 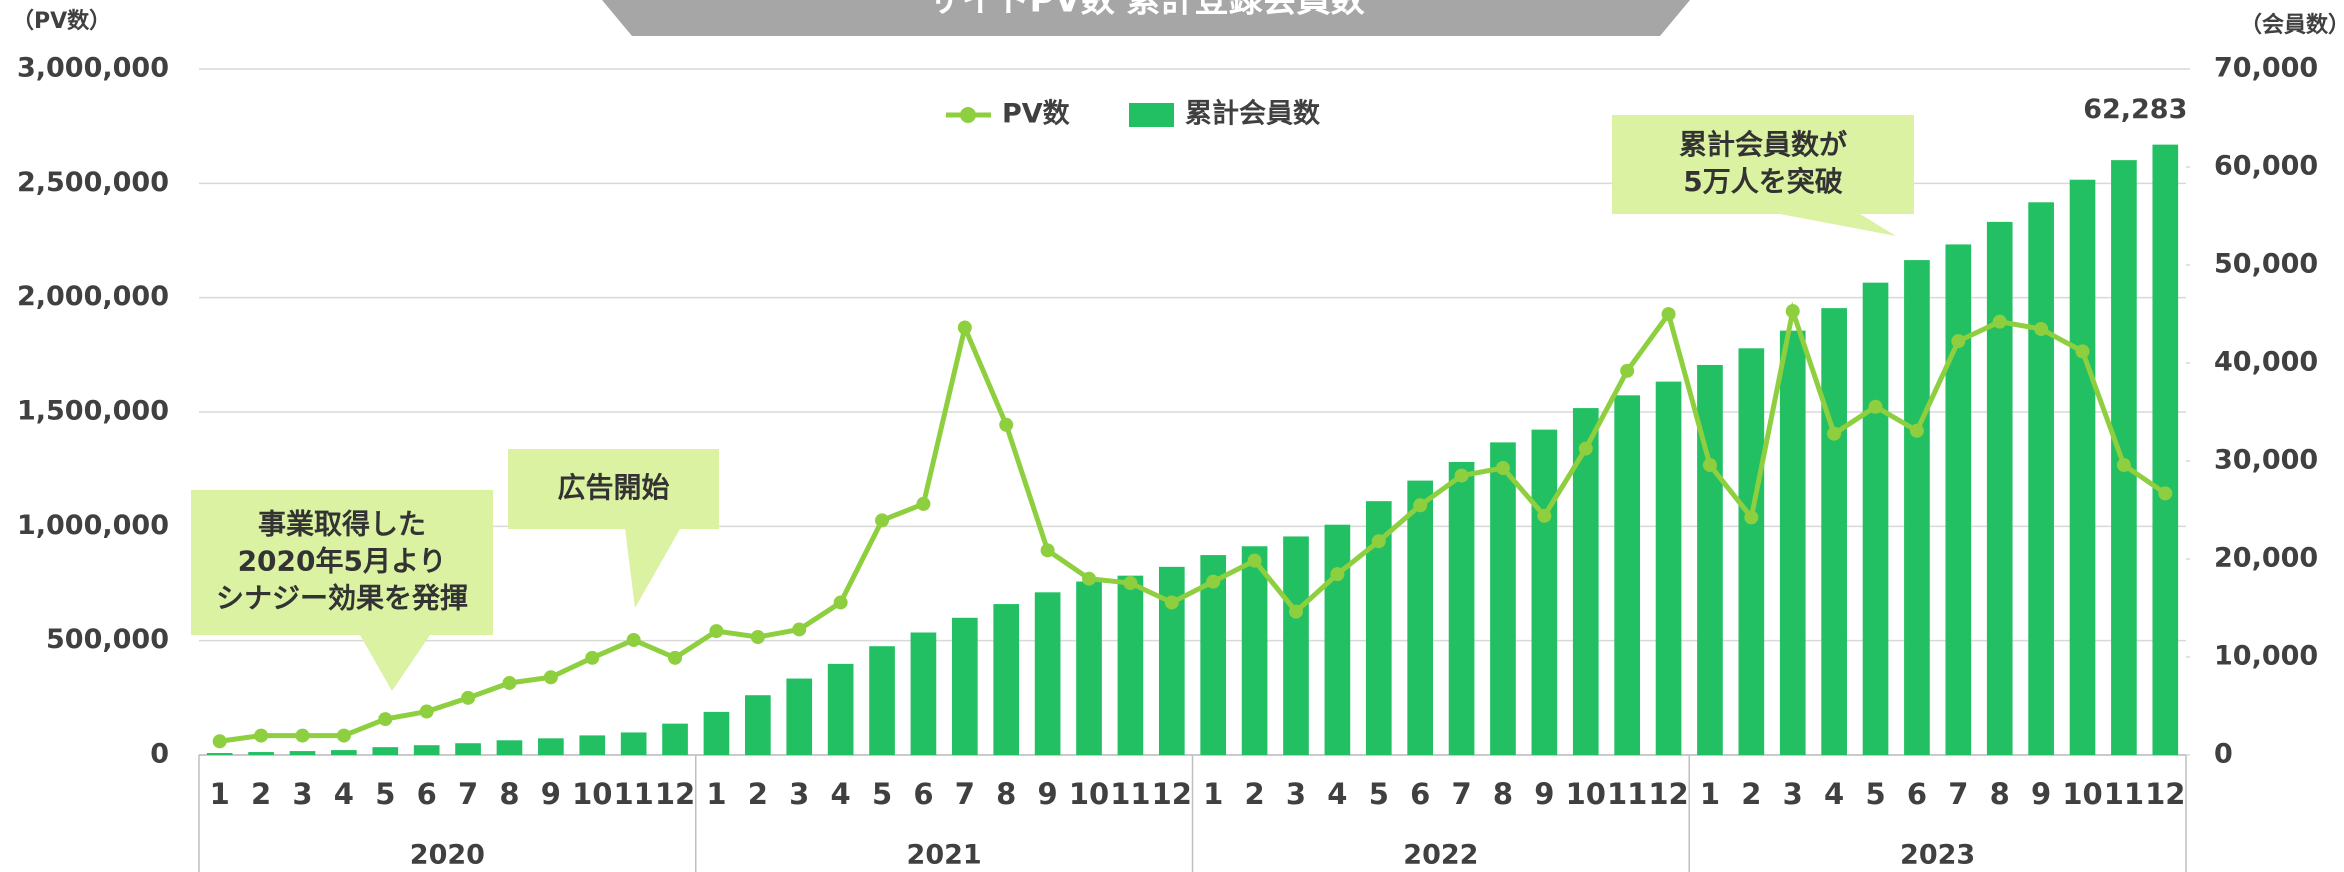 I want to click on y-tick-label: 1,500,000, so click(x=93, y=411).